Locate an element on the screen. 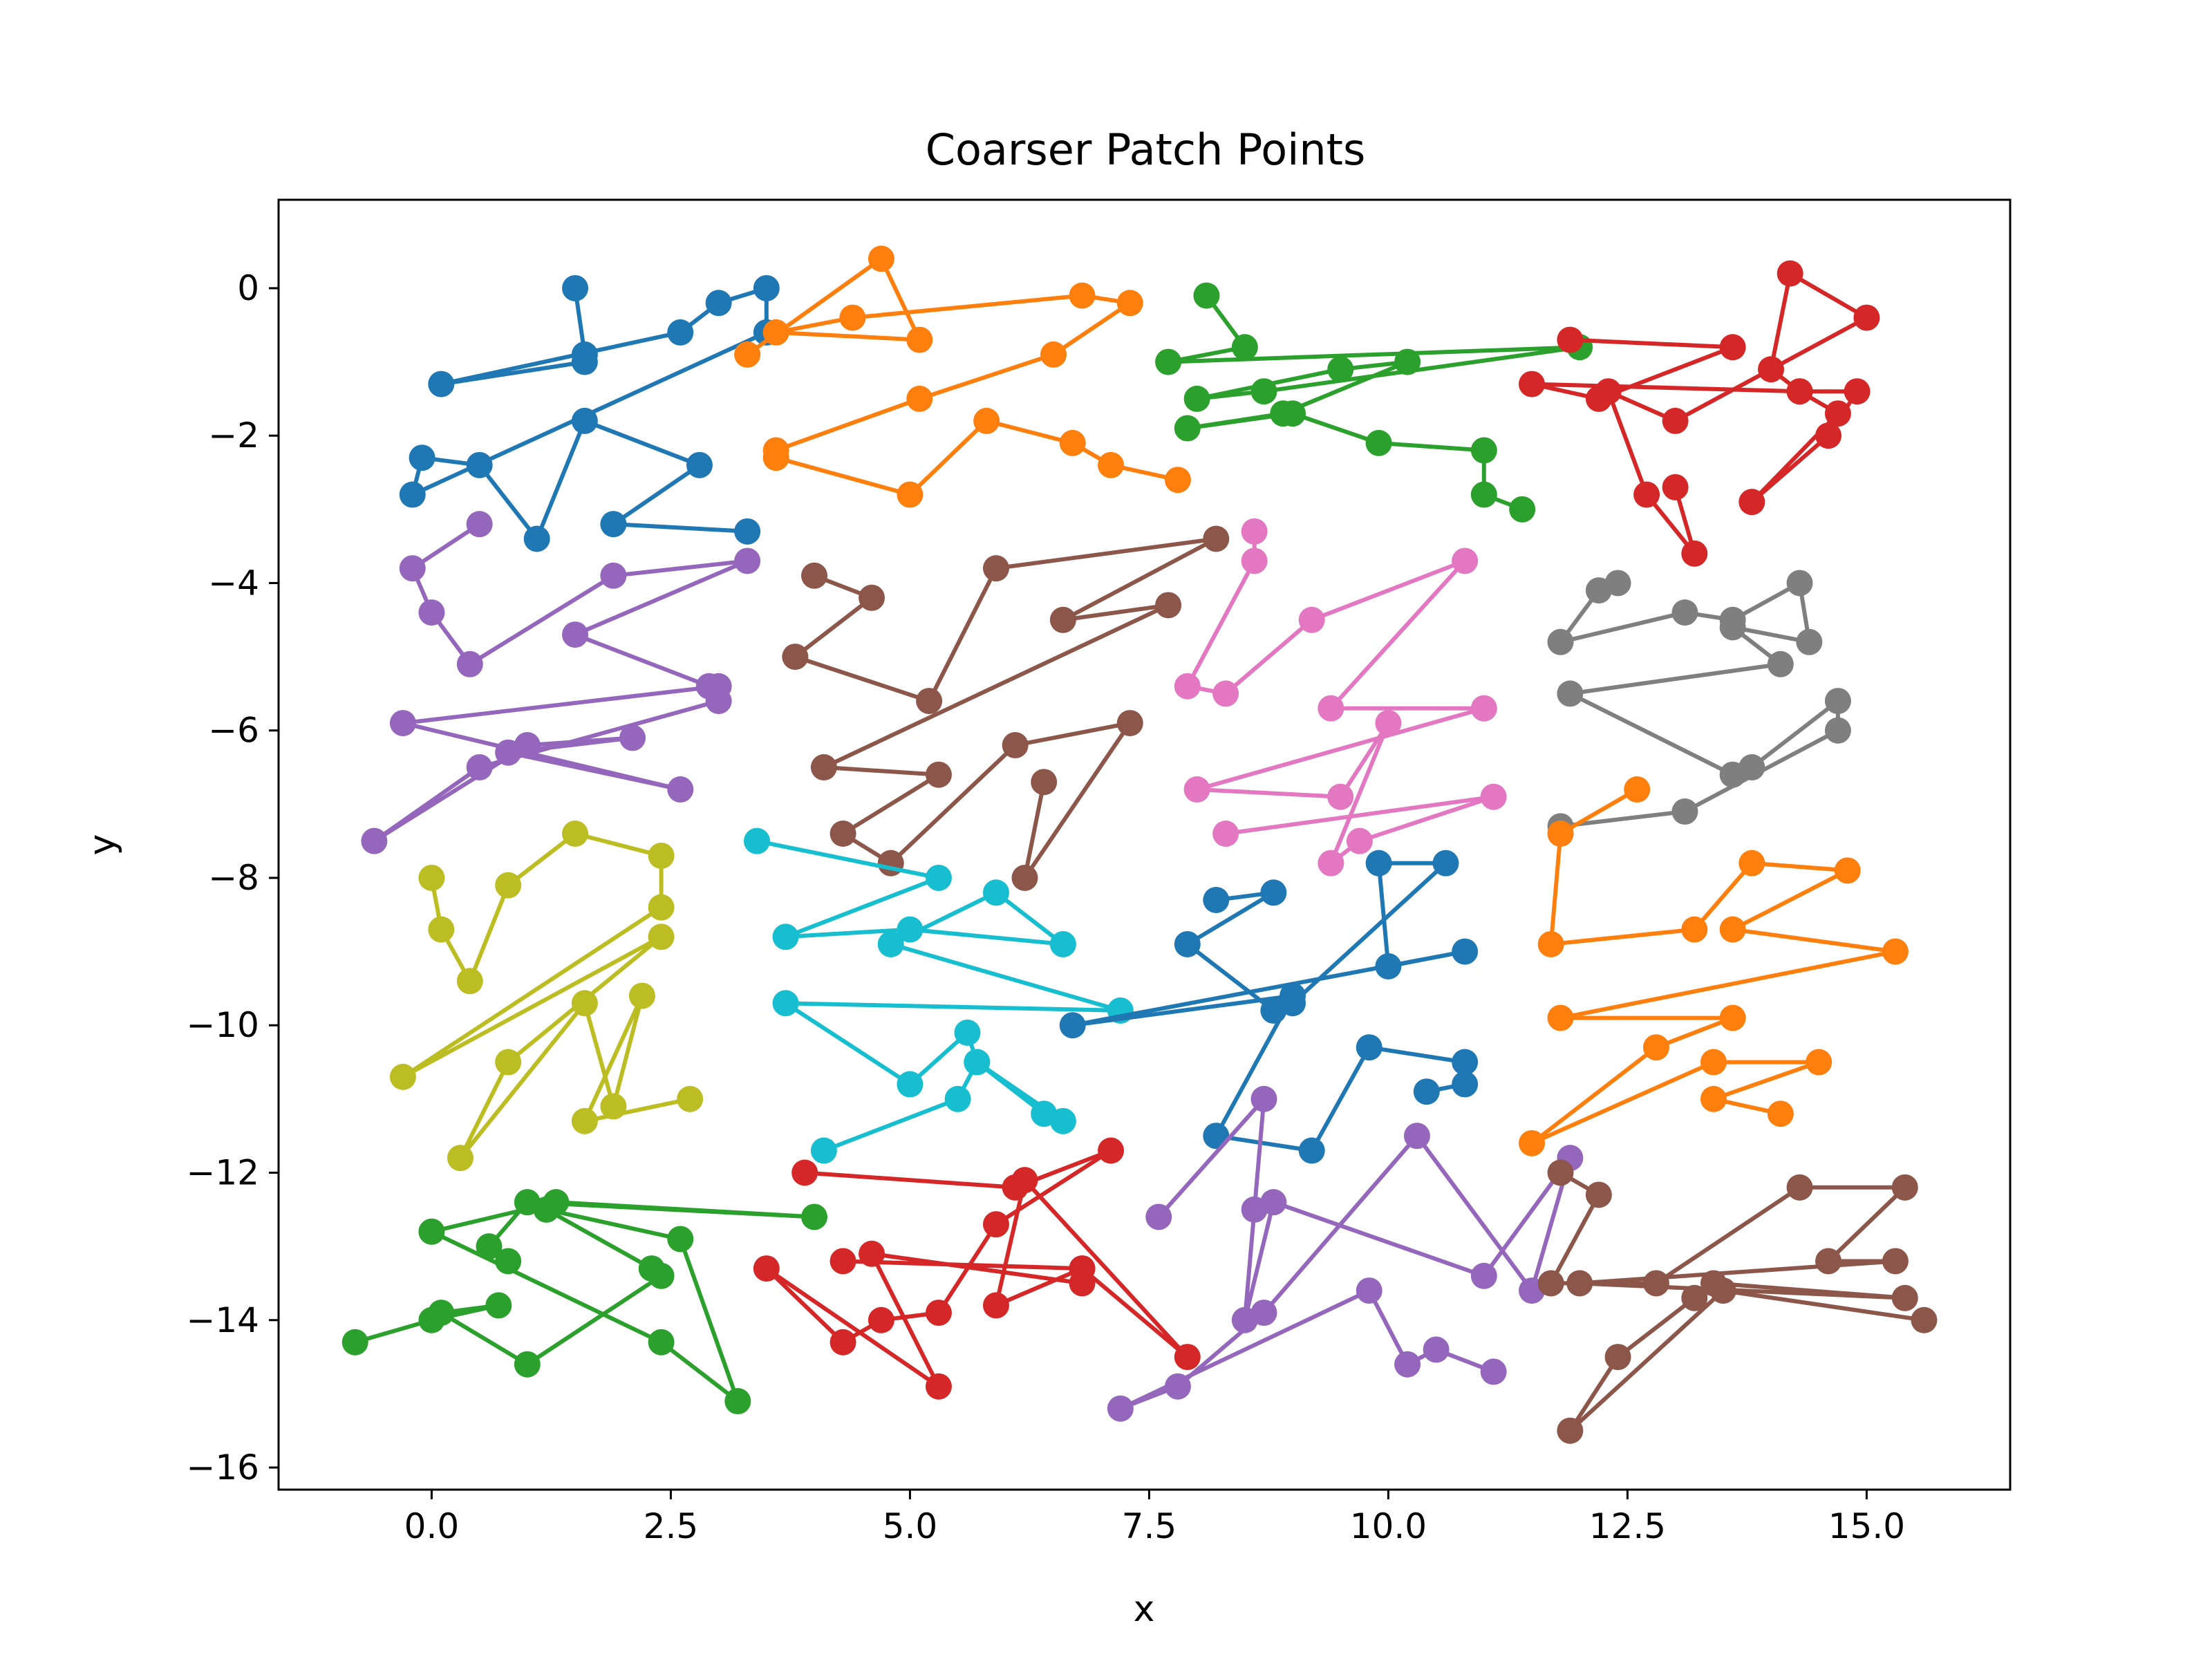 The width and height of the screenshot is (2212, 1659). y-tick-label: −4 is located at coordinates (233, 583).